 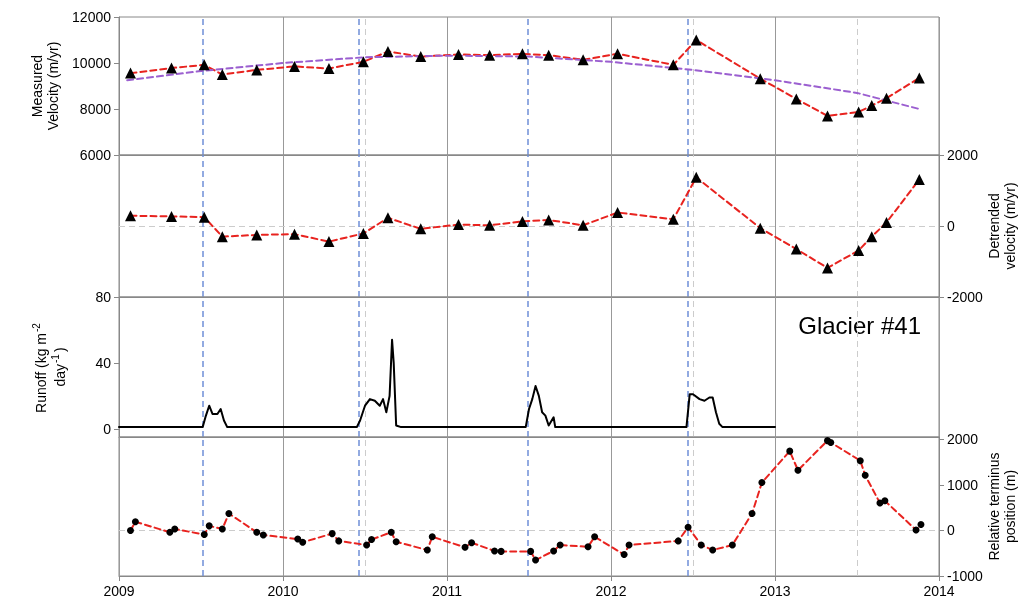 What do you see at coordinates (92, 17) in the screenshot?
I see `y-tick-label: 12000` at bounding box center [92, 17].